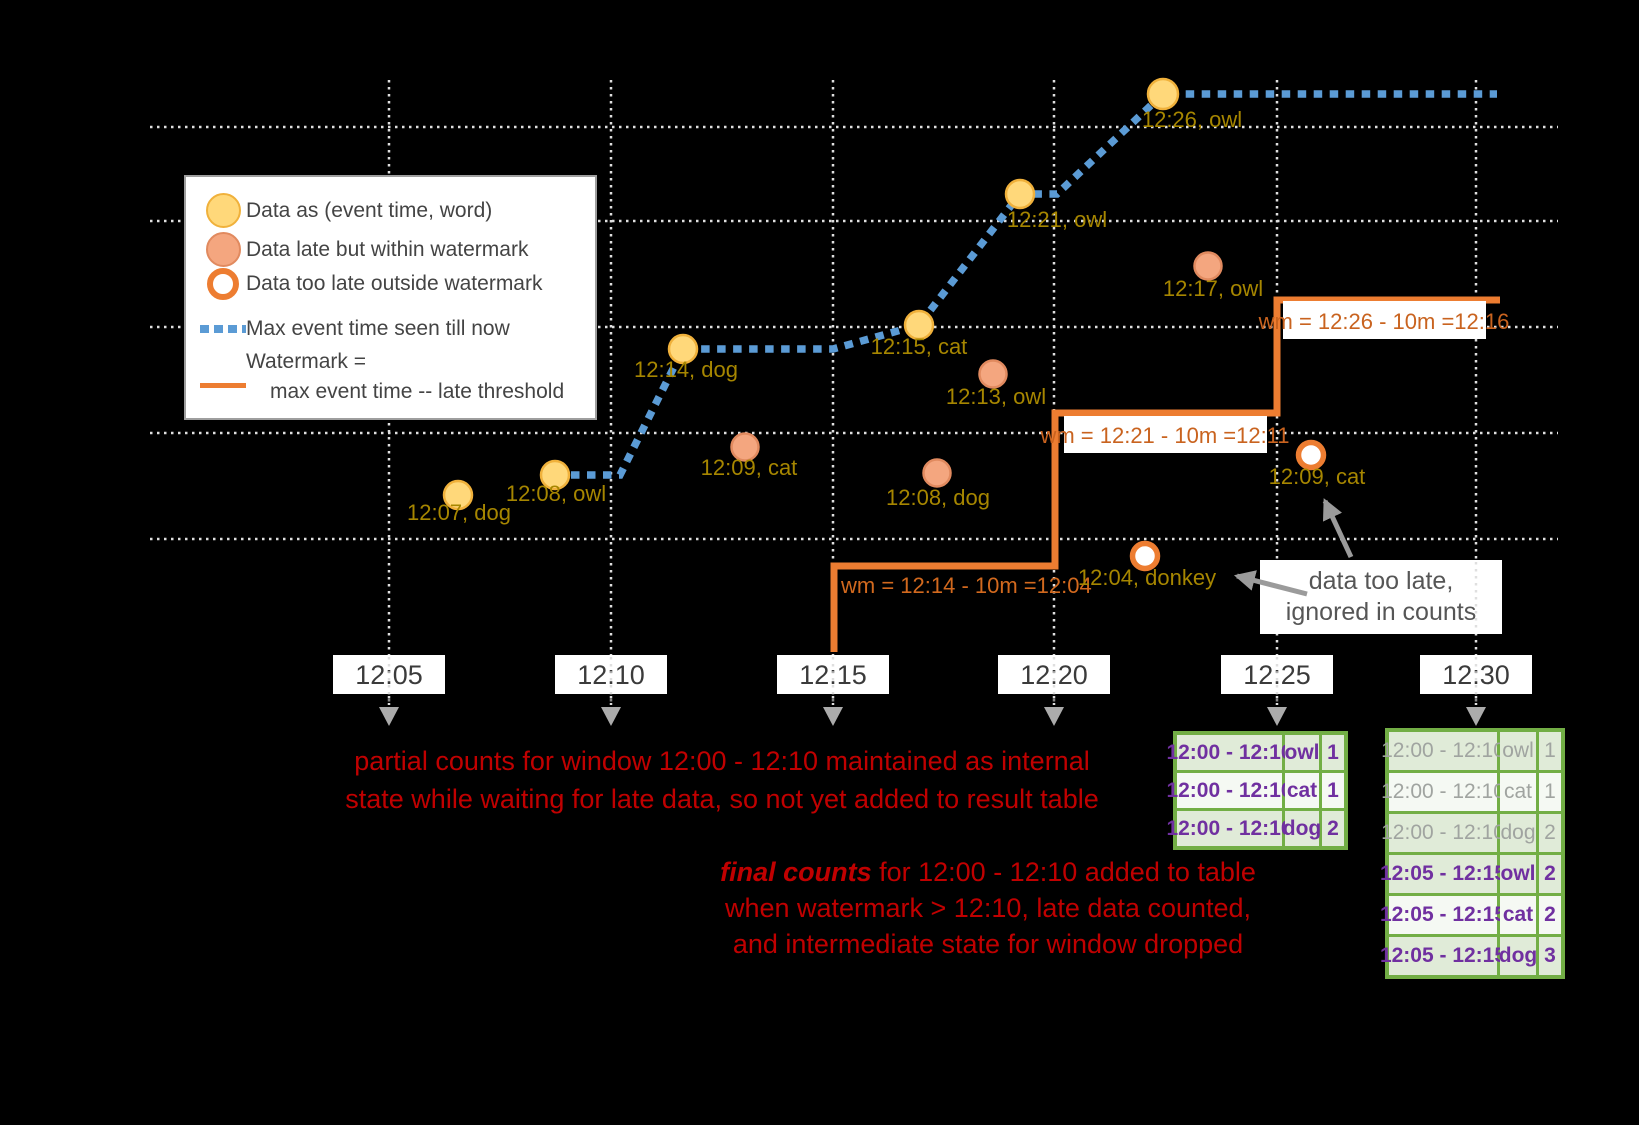  Describe the element at coordinates (223, 210) in the screenshot. I see `yellow-dot-icon` at that location.